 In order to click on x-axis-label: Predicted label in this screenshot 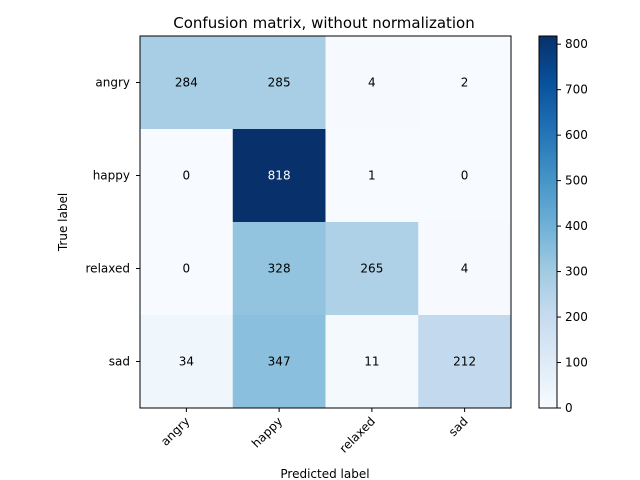, I will do `click(324, 473)`.